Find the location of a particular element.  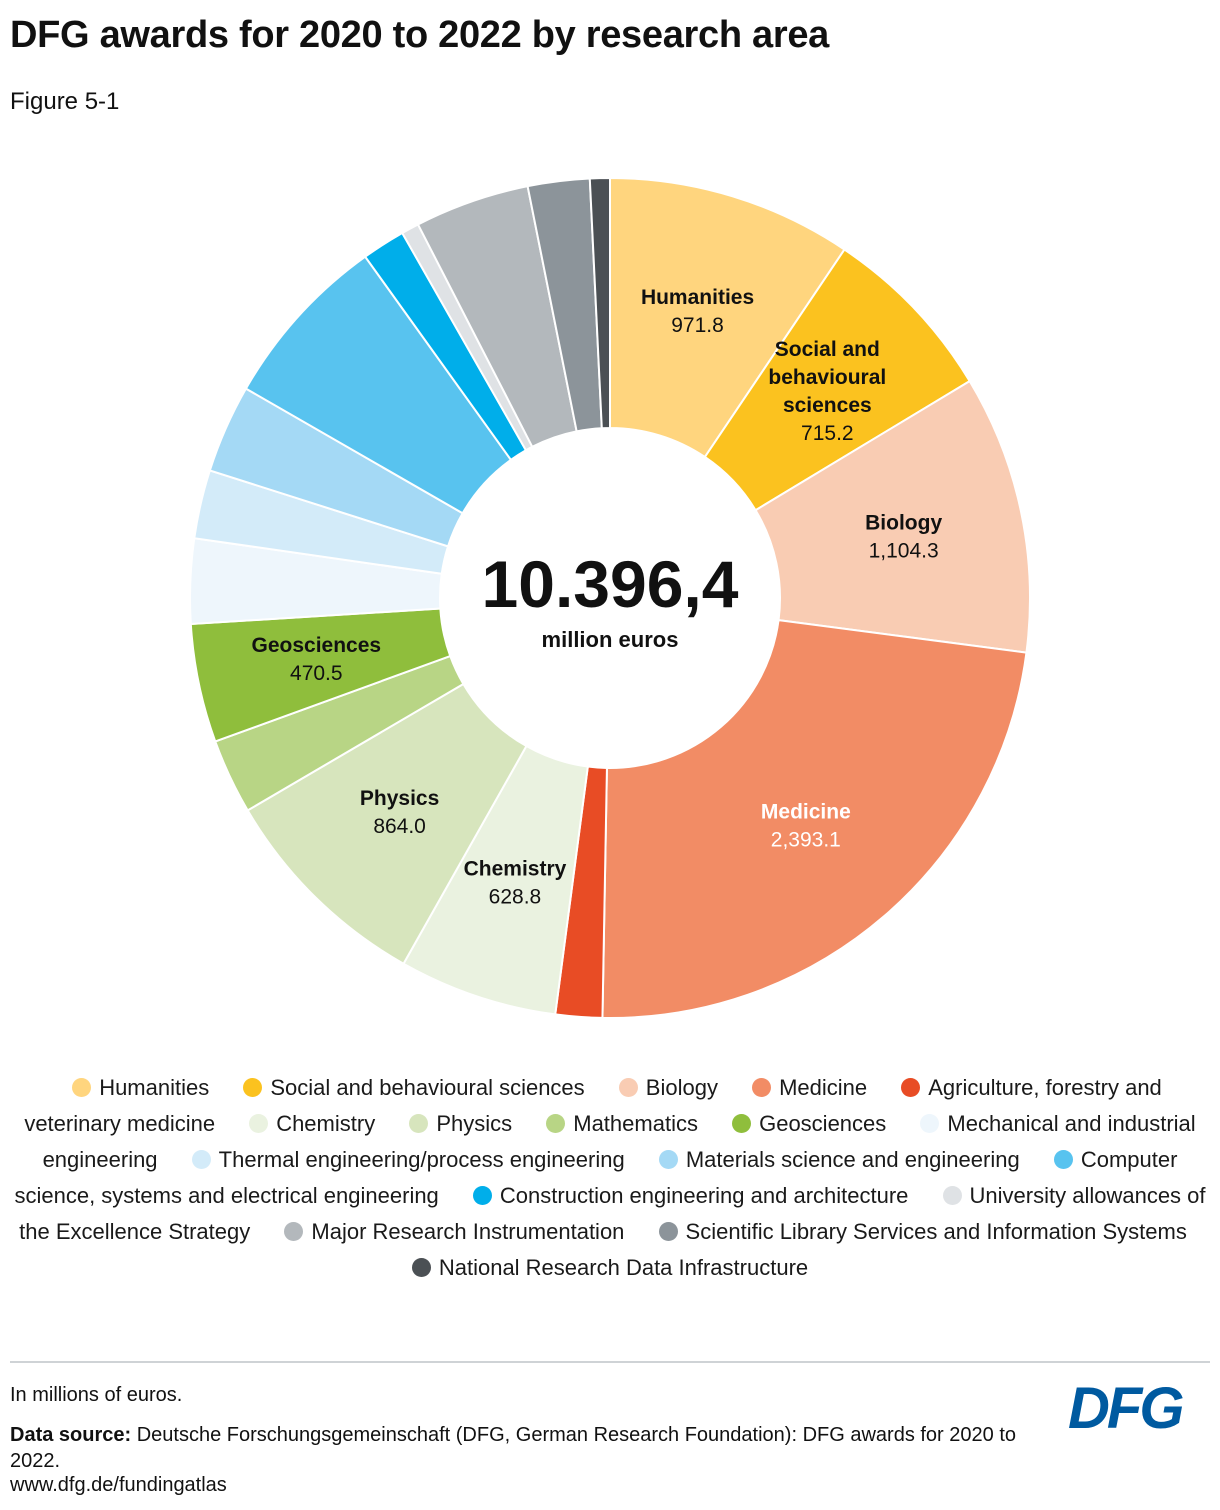

legend-item-thermal-engineering-process-engineering: Thermal engineering/process engineering is located at coordinates (408, 1159).